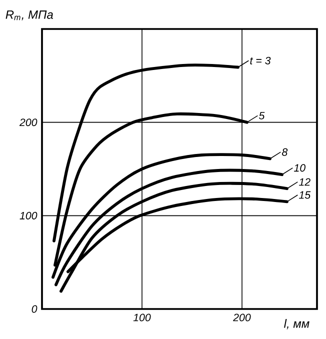 This screenshot has height=339, width=326. I want to click on y-axis-title: R$_{m}$, МПа, so click(30, 15).